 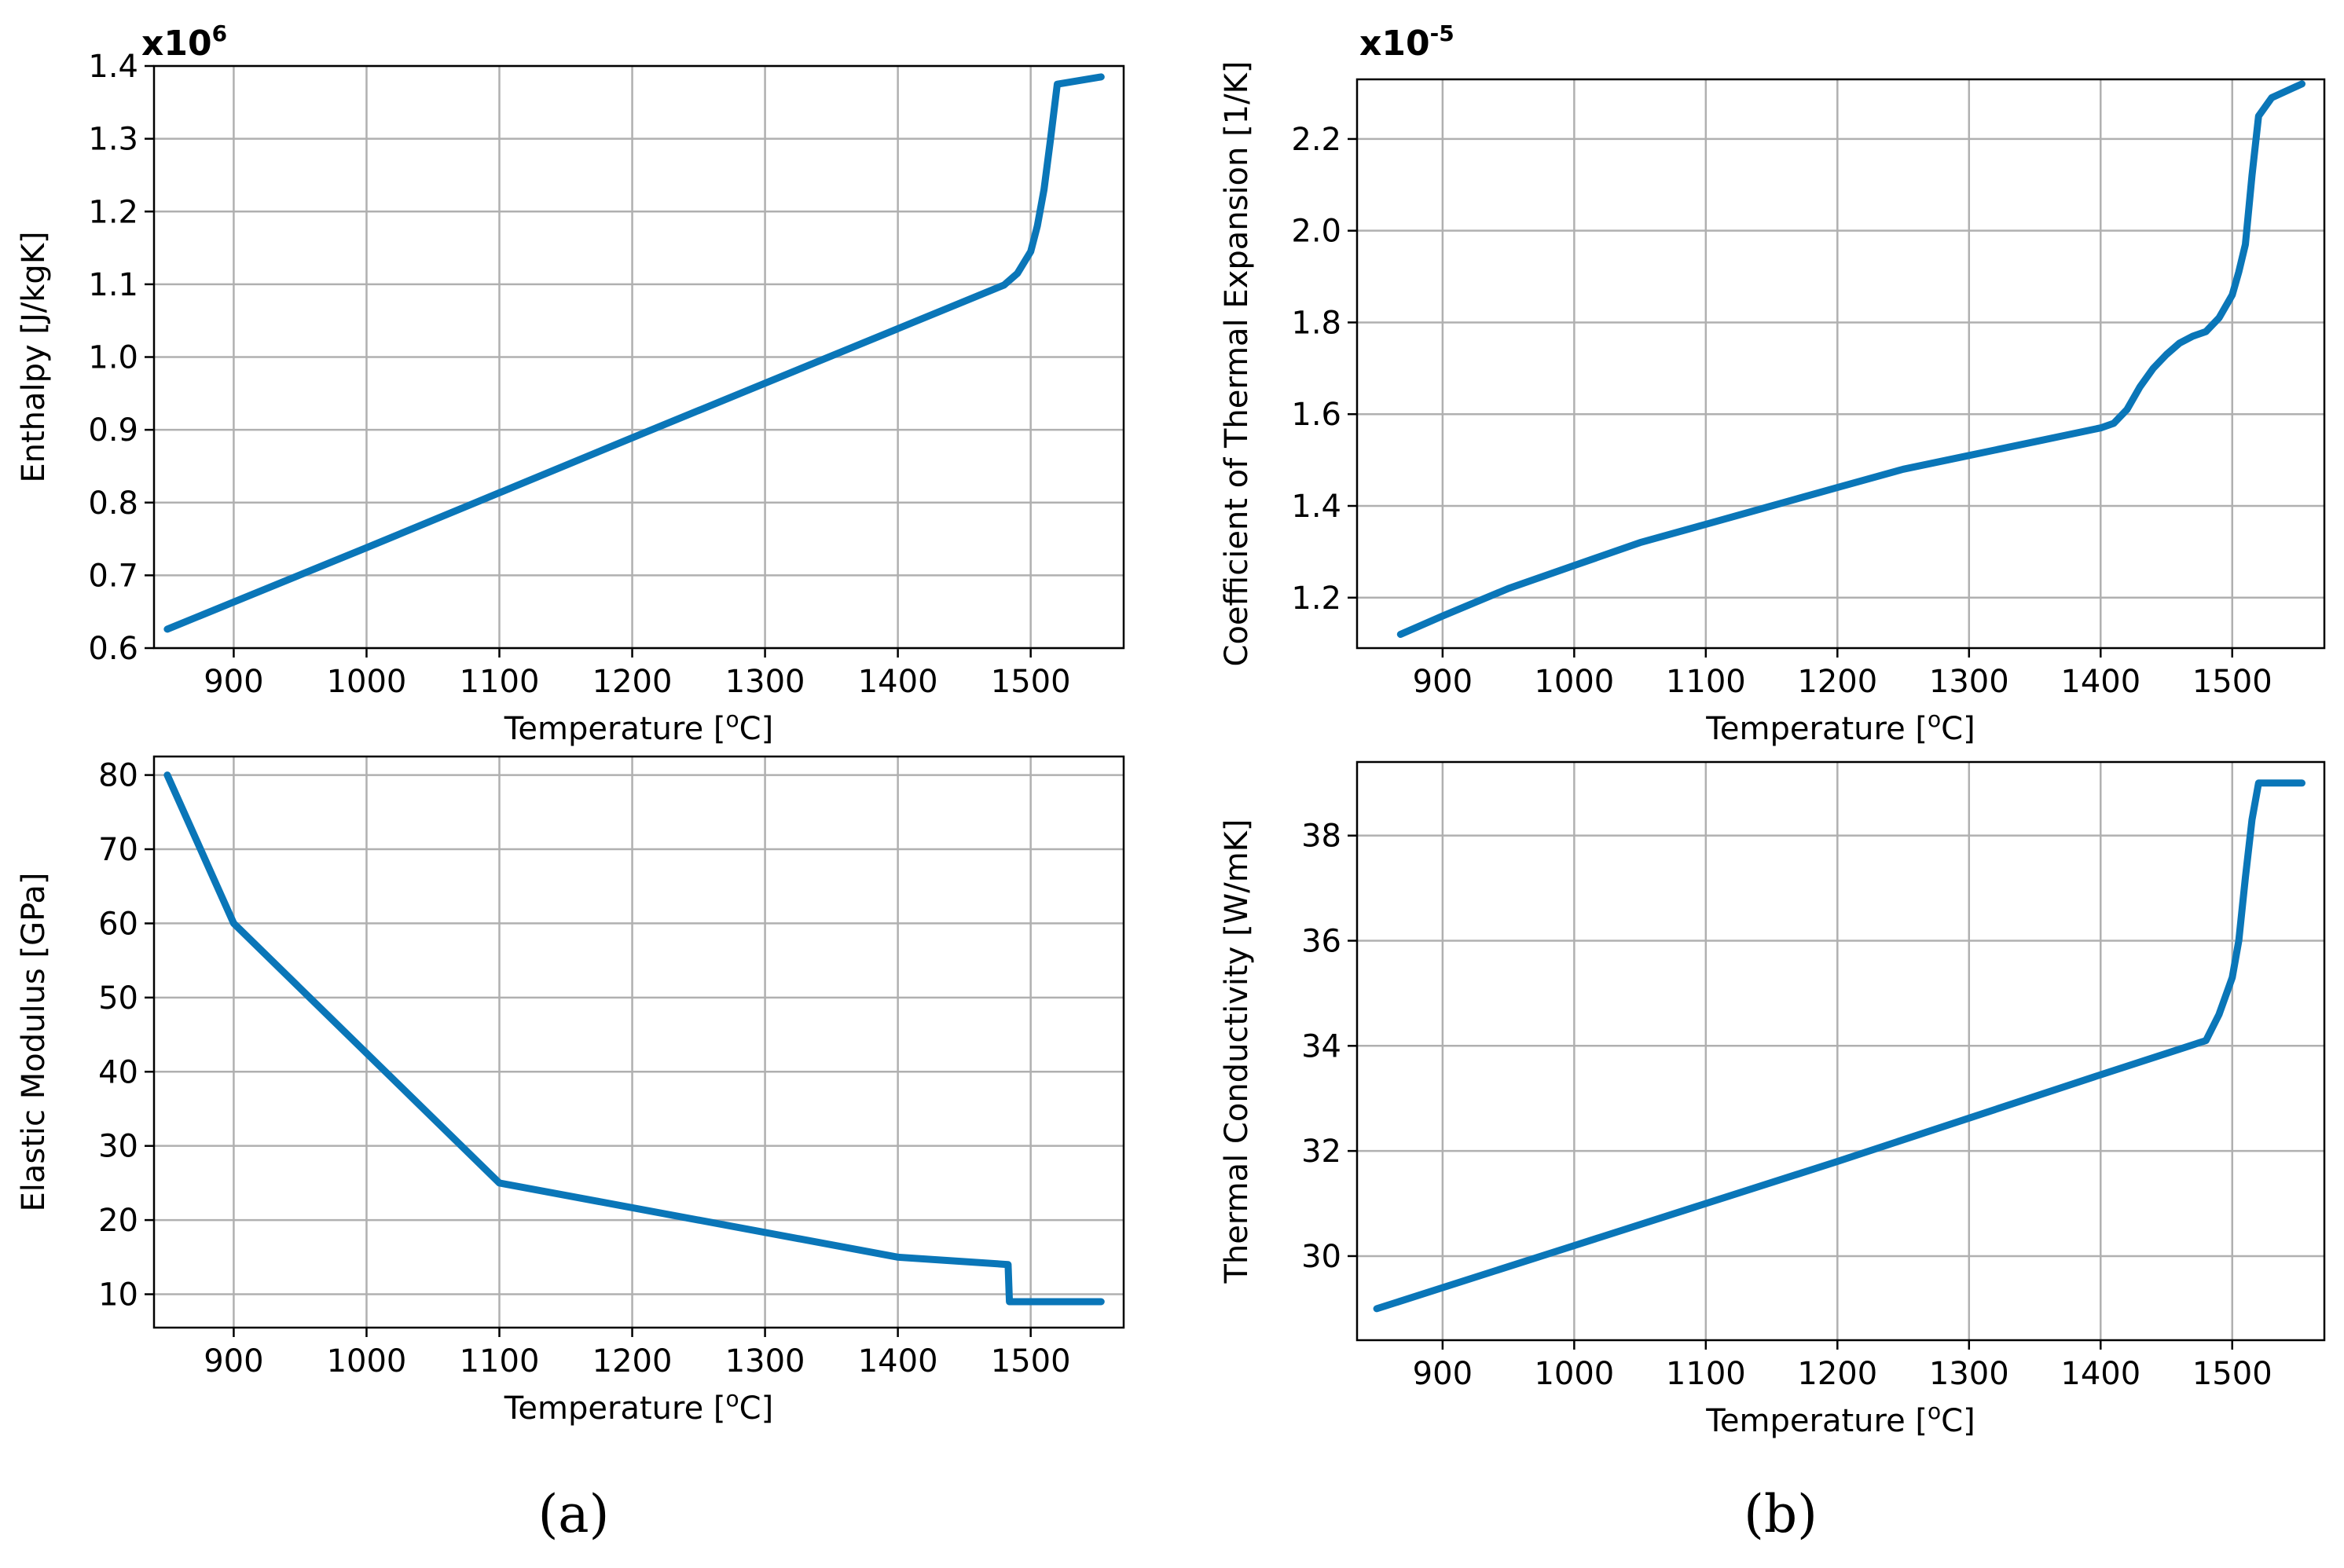 I want to click on y-tick-label: 10, so click(x=118, y=1295).